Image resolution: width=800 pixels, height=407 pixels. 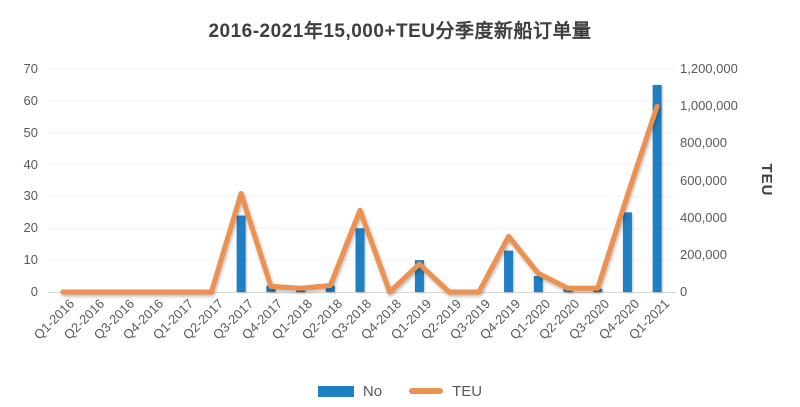 What do you see at coordinates (766, 180) in the screenshot?
I see `right-axis-title: TEU` at bounding box center [766, 180].